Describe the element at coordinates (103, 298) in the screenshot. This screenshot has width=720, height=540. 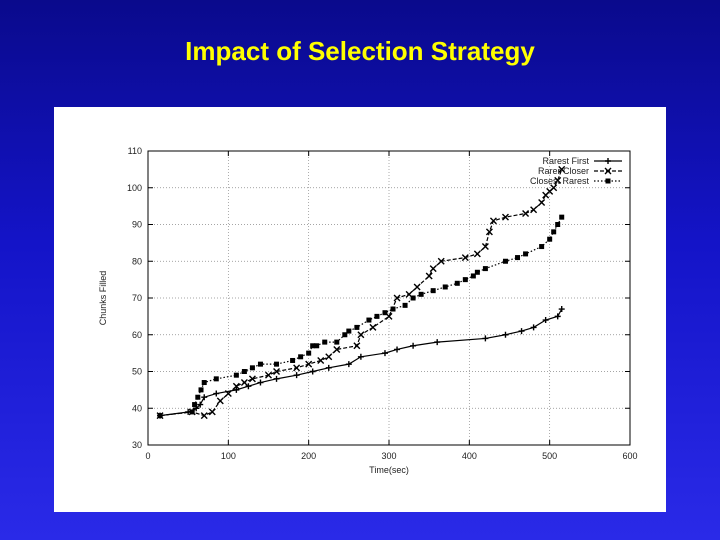
I see `y-axis-label: Chunks Filled` at that location.